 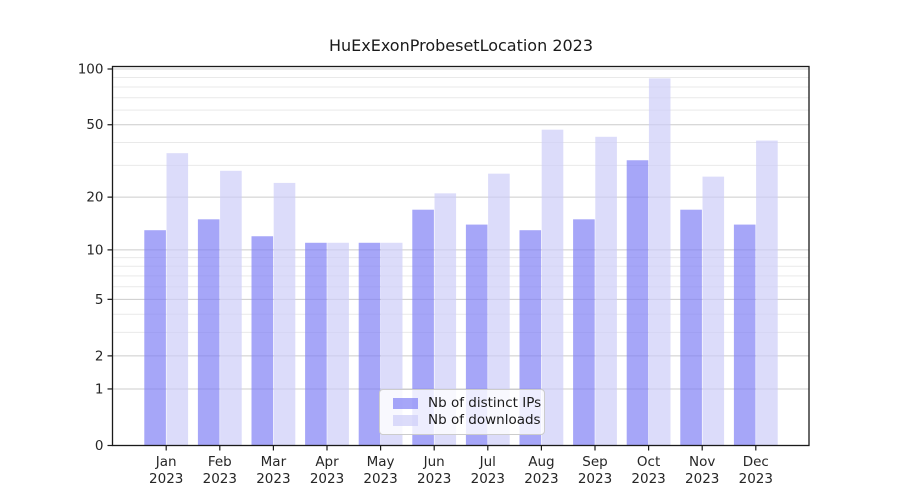 What do you see at coordinates (327, 479) in the screenshot?
I see `x-tick-year-apr: 2023` at bounding box center [327, 479].